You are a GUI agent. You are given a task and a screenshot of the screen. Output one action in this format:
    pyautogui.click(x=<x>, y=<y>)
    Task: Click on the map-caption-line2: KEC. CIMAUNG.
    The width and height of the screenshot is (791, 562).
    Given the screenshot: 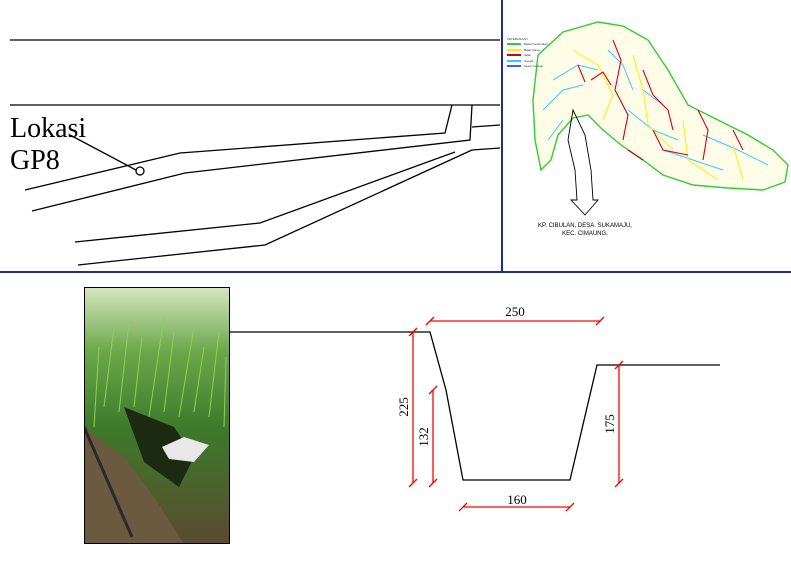 What is the action you would take?
    pyautogui.click(x=585, y=234)
    